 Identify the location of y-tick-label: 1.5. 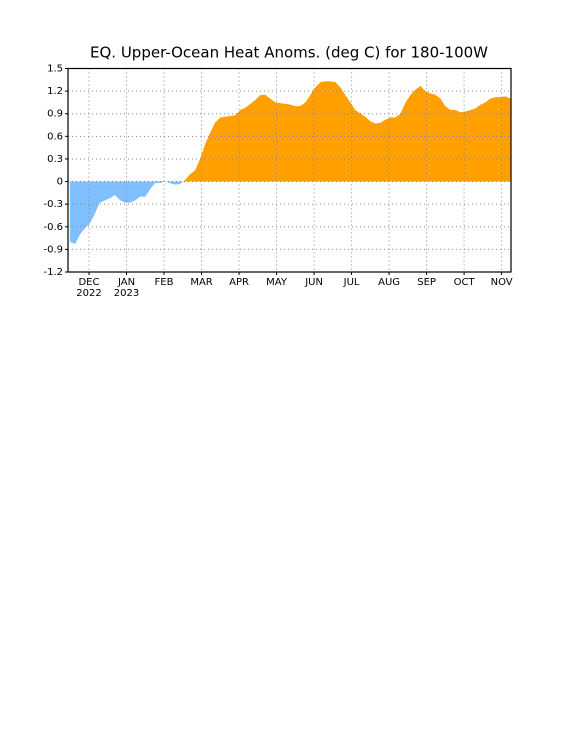
(55, 69).